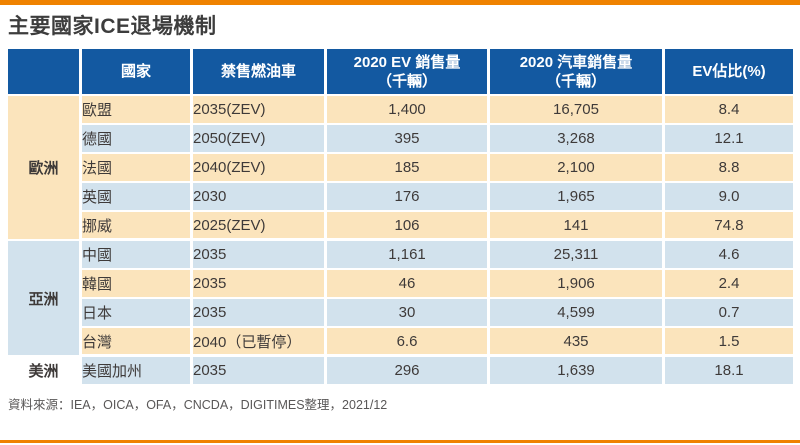 The image size is (800, 445). I want to click on ev-share-cell: 1.5, so click(729, 342).